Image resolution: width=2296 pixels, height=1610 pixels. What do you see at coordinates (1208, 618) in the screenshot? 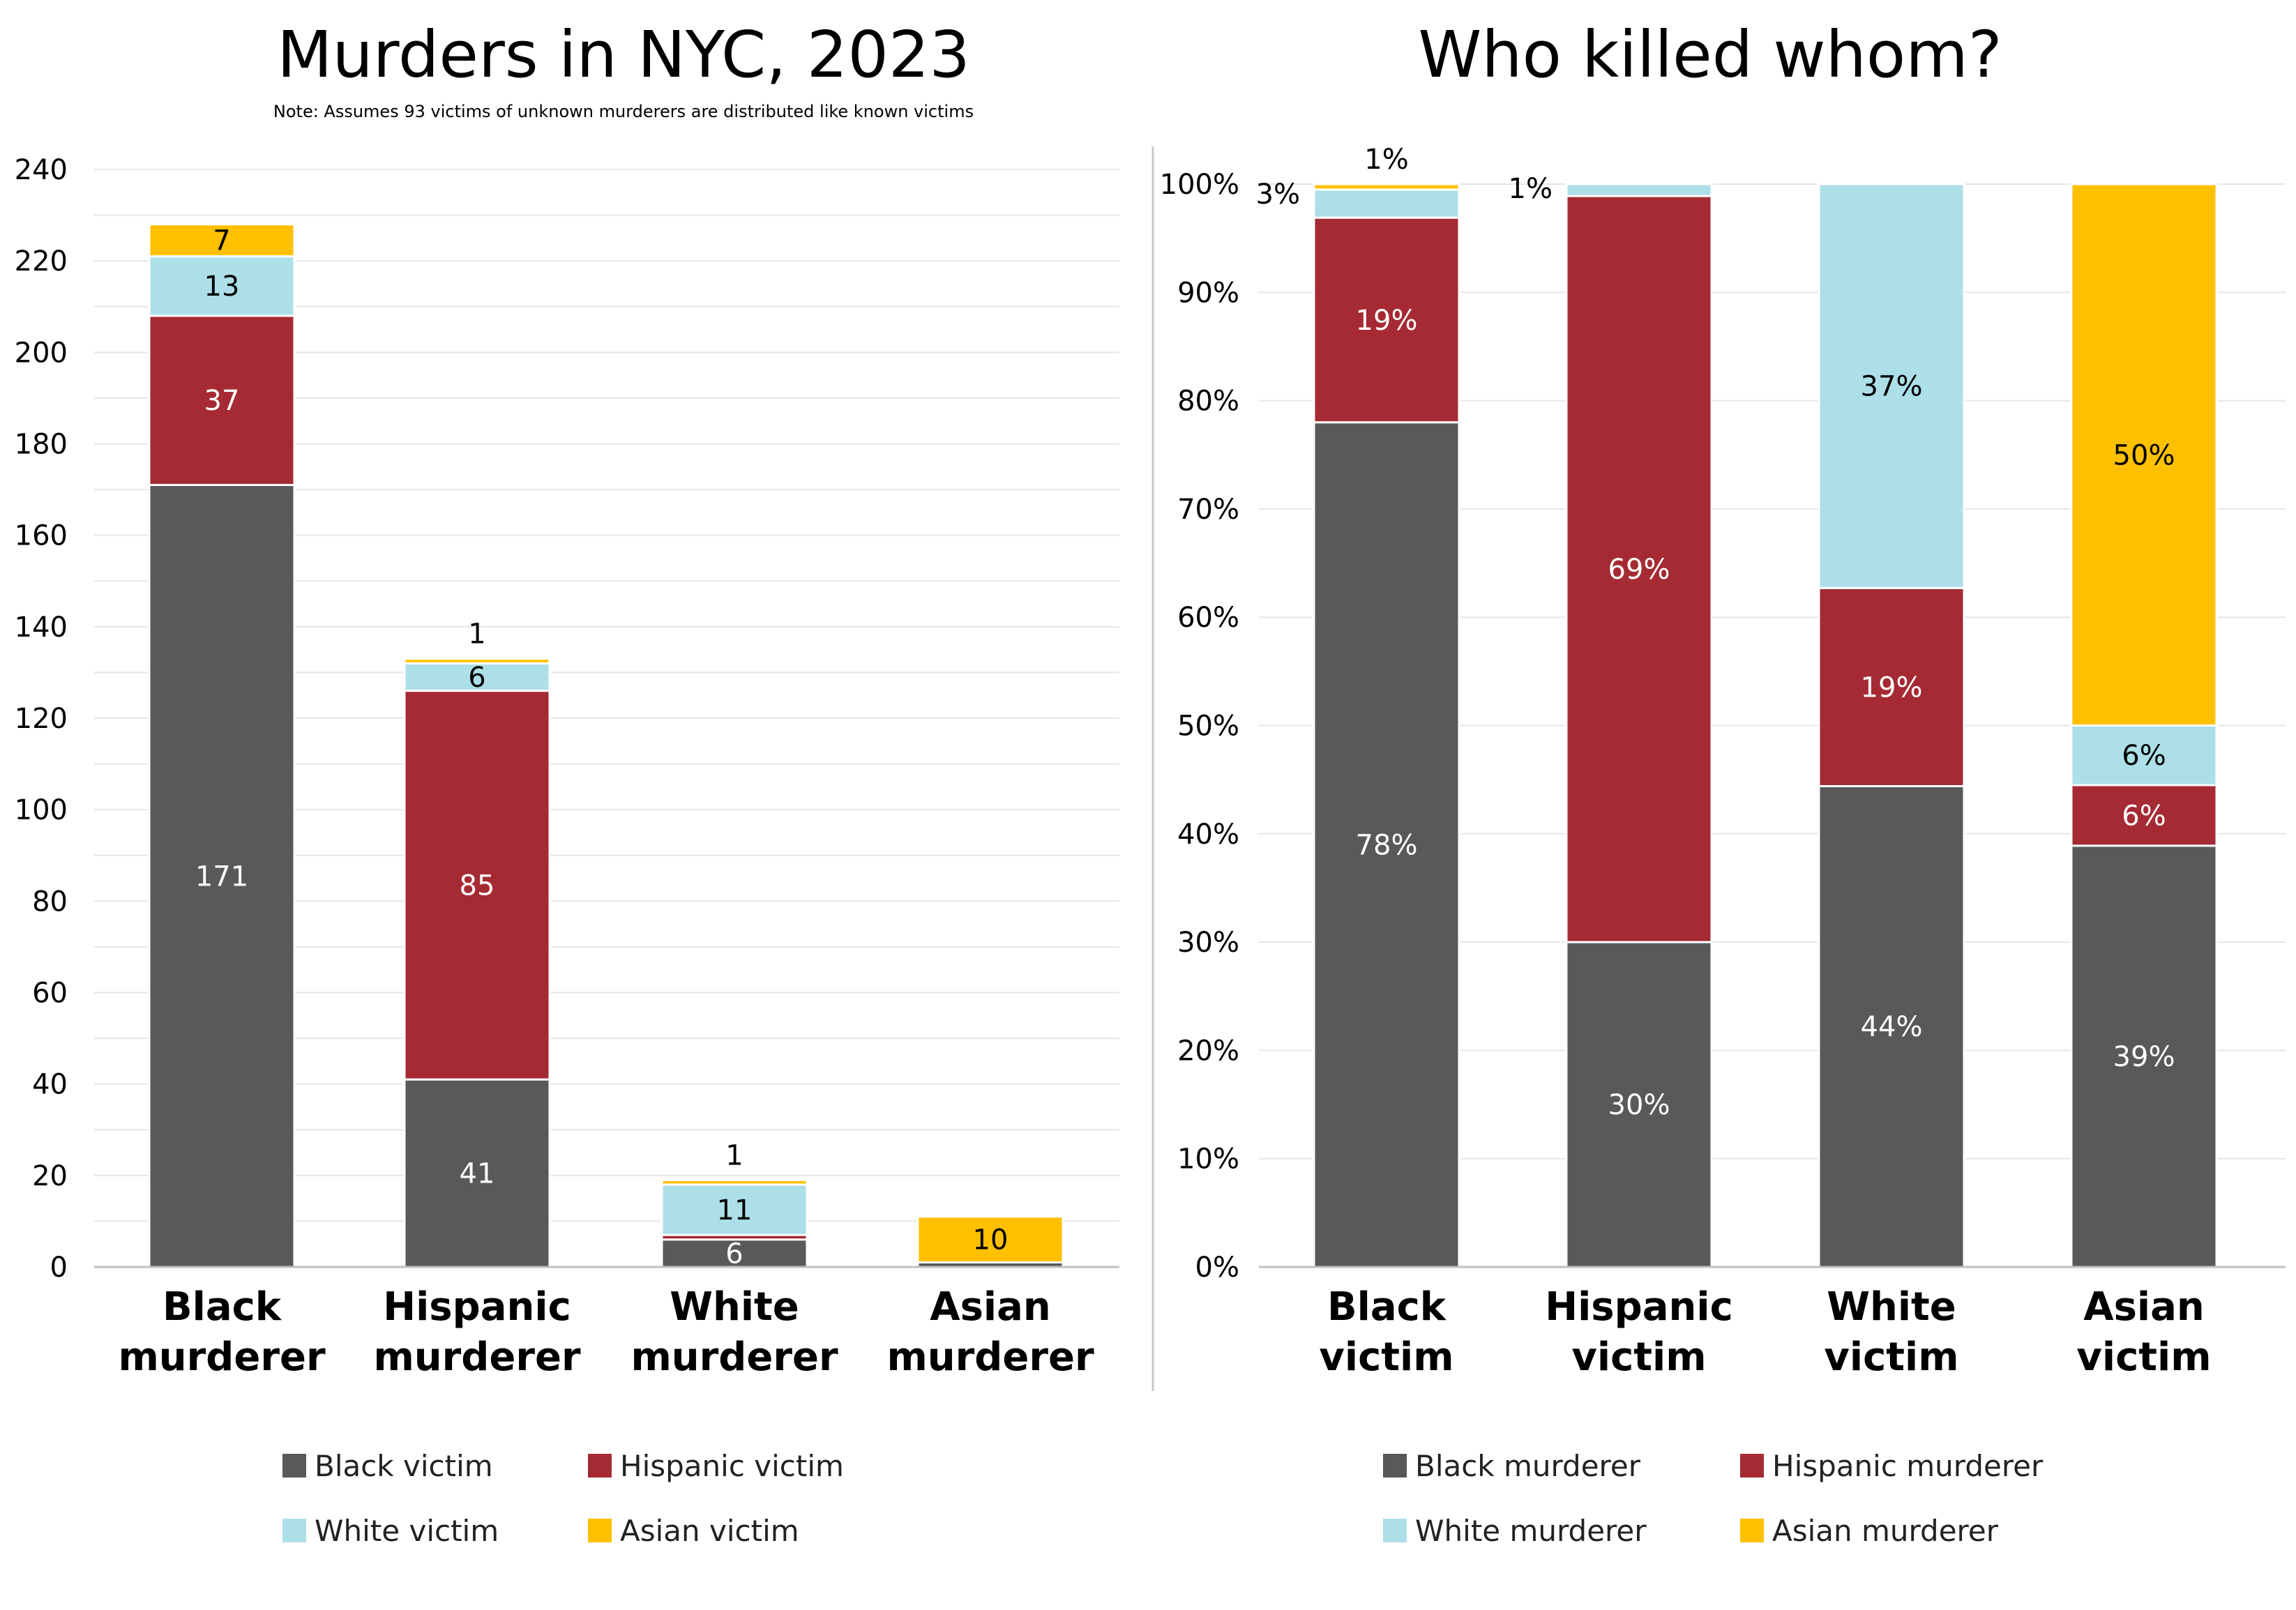
I see `y-tick-label: 60%` at bounding box center [1208, 618].